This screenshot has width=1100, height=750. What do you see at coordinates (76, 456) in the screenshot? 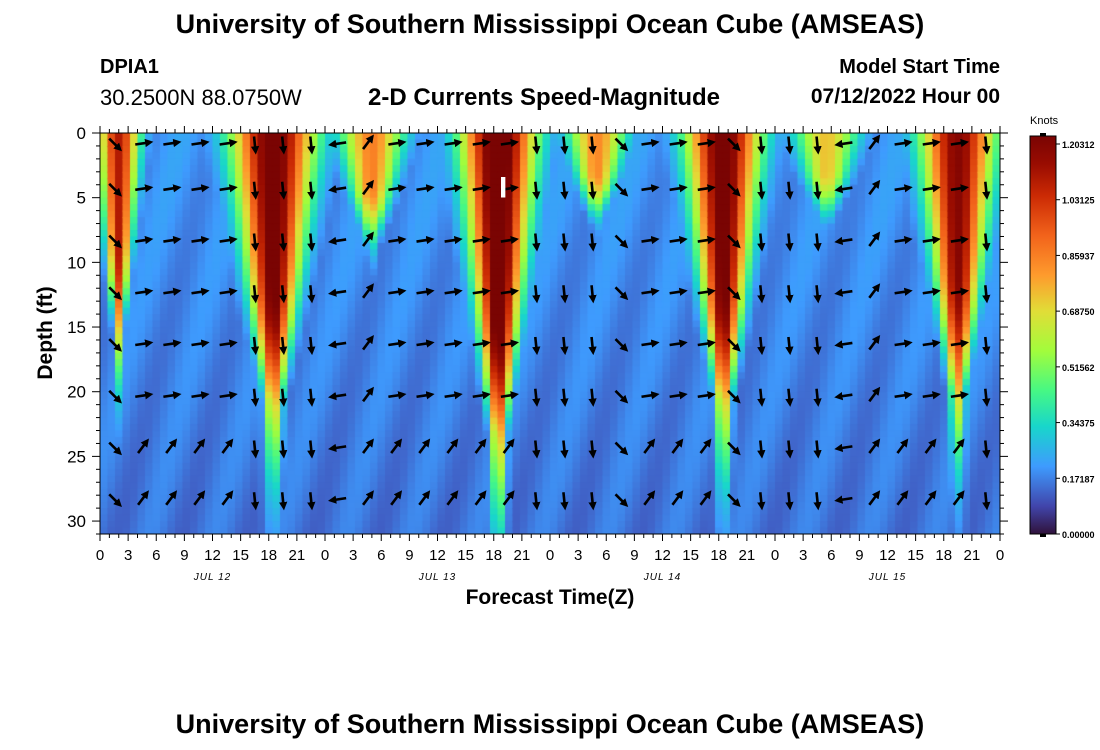
I see `y-tick-label: 25` at bounding box center [76, 456].